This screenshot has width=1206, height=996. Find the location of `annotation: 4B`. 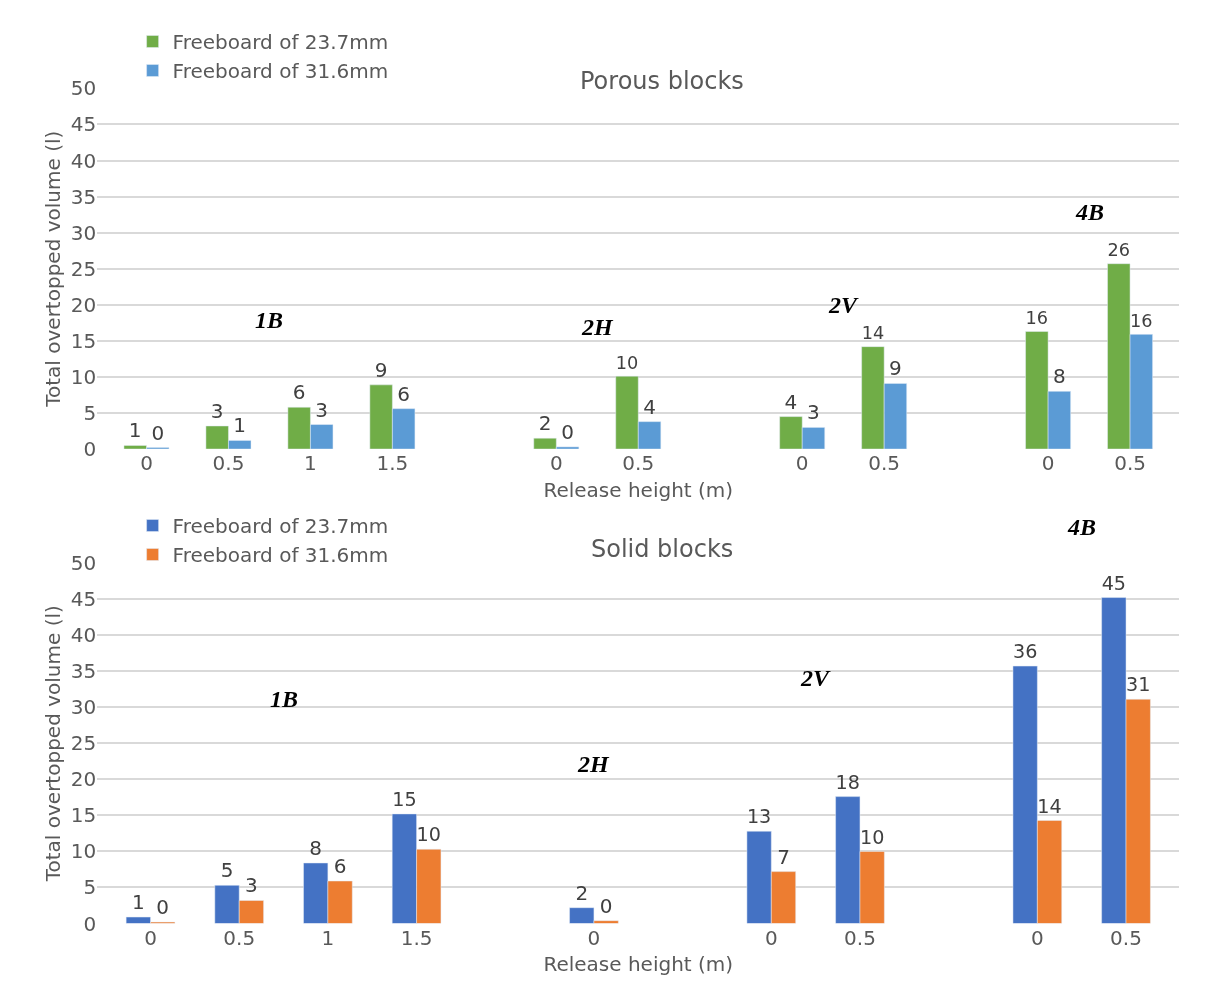

annotation: 4B is located at coordinates (1090, 212).